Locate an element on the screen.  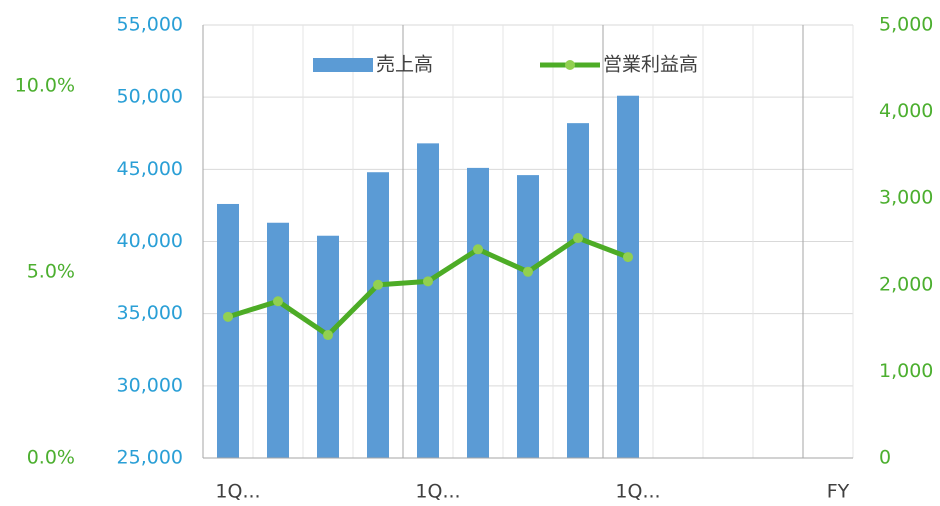
legend-label: 売上高 is located at coordinates (404, 65).